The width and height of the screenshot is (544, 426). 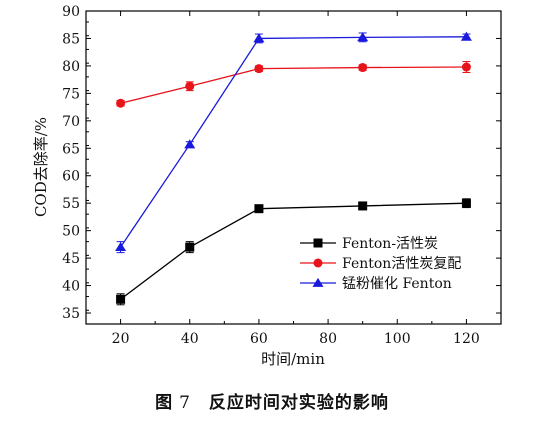 I want to click on y-axis-label: COD去除率/%, so click(x=41, y=167).